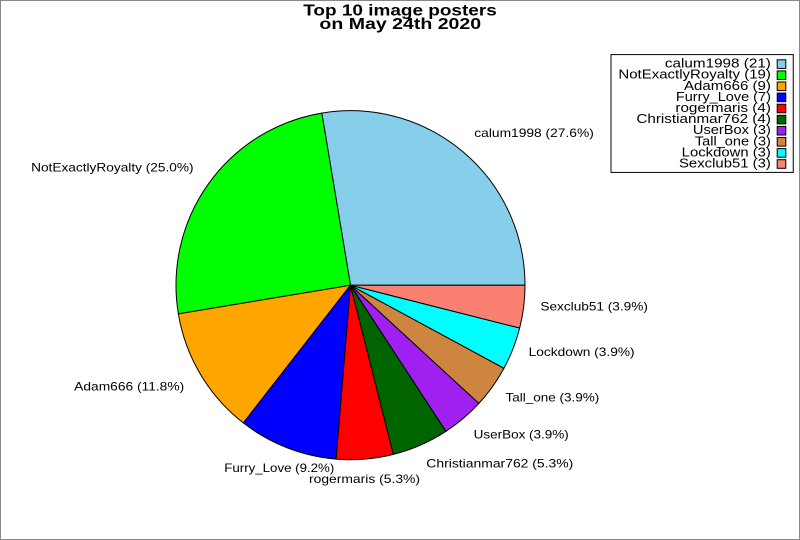  What do you see at coordinates (727, 85) in the screenshot?
I see `svg-text: Adam666 (9)` at bounding box center [727, 85].